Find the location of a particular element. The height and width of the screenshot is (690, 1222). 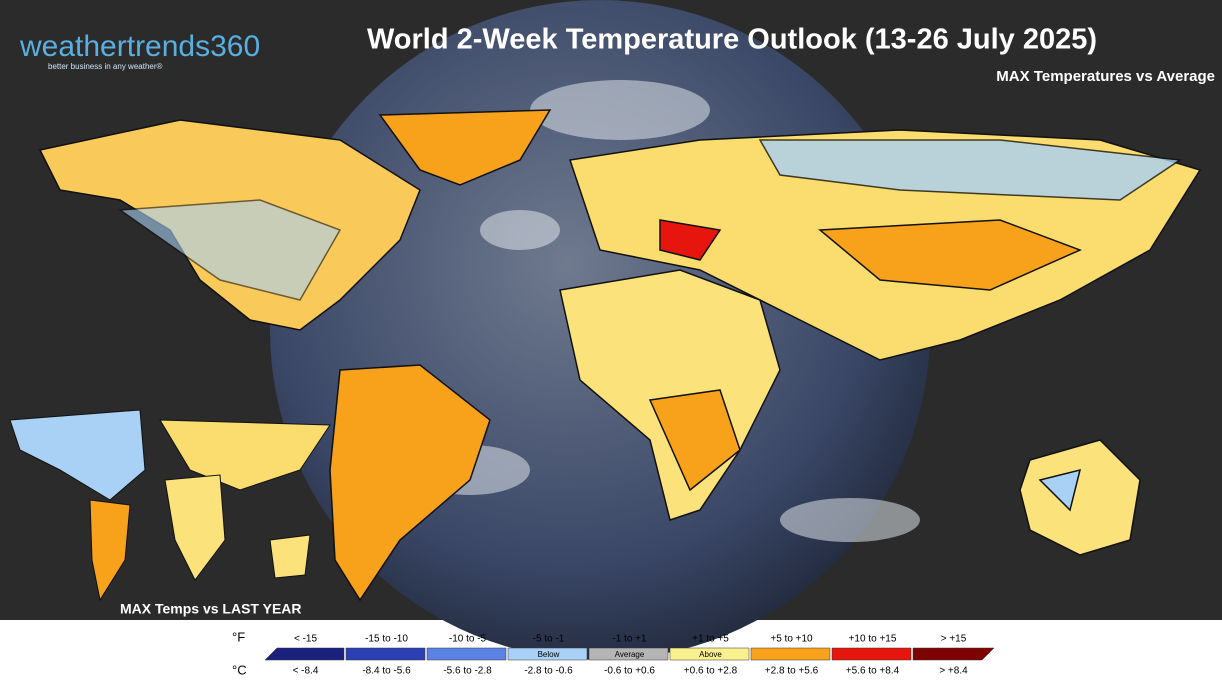

legend-f-label: < -15 is located at coordinates (306, 639).